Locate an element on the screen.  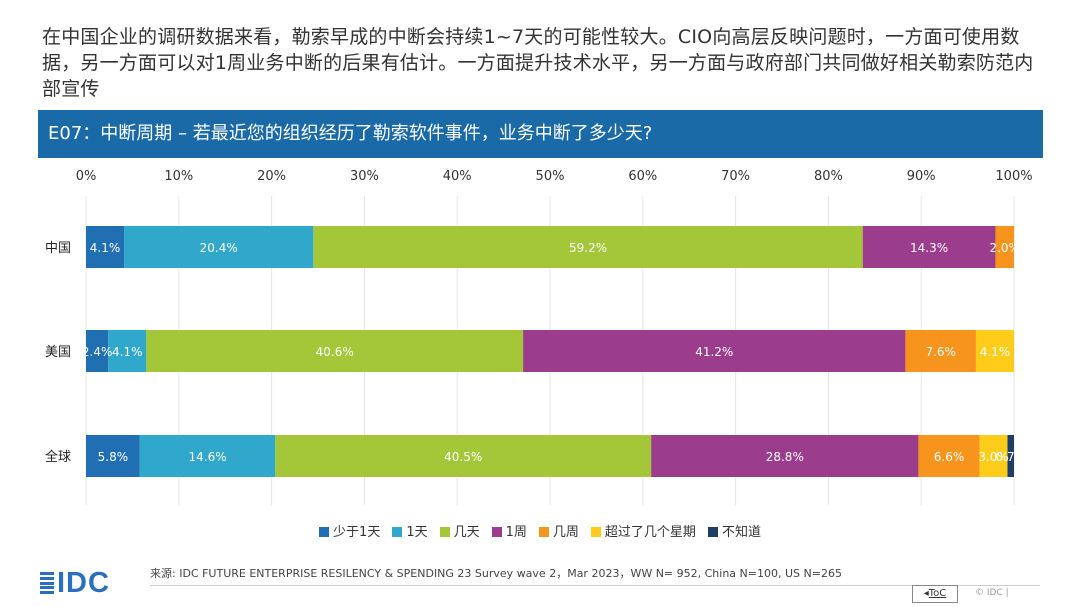
category-label: 全球 is located at coordinates (58, 457).